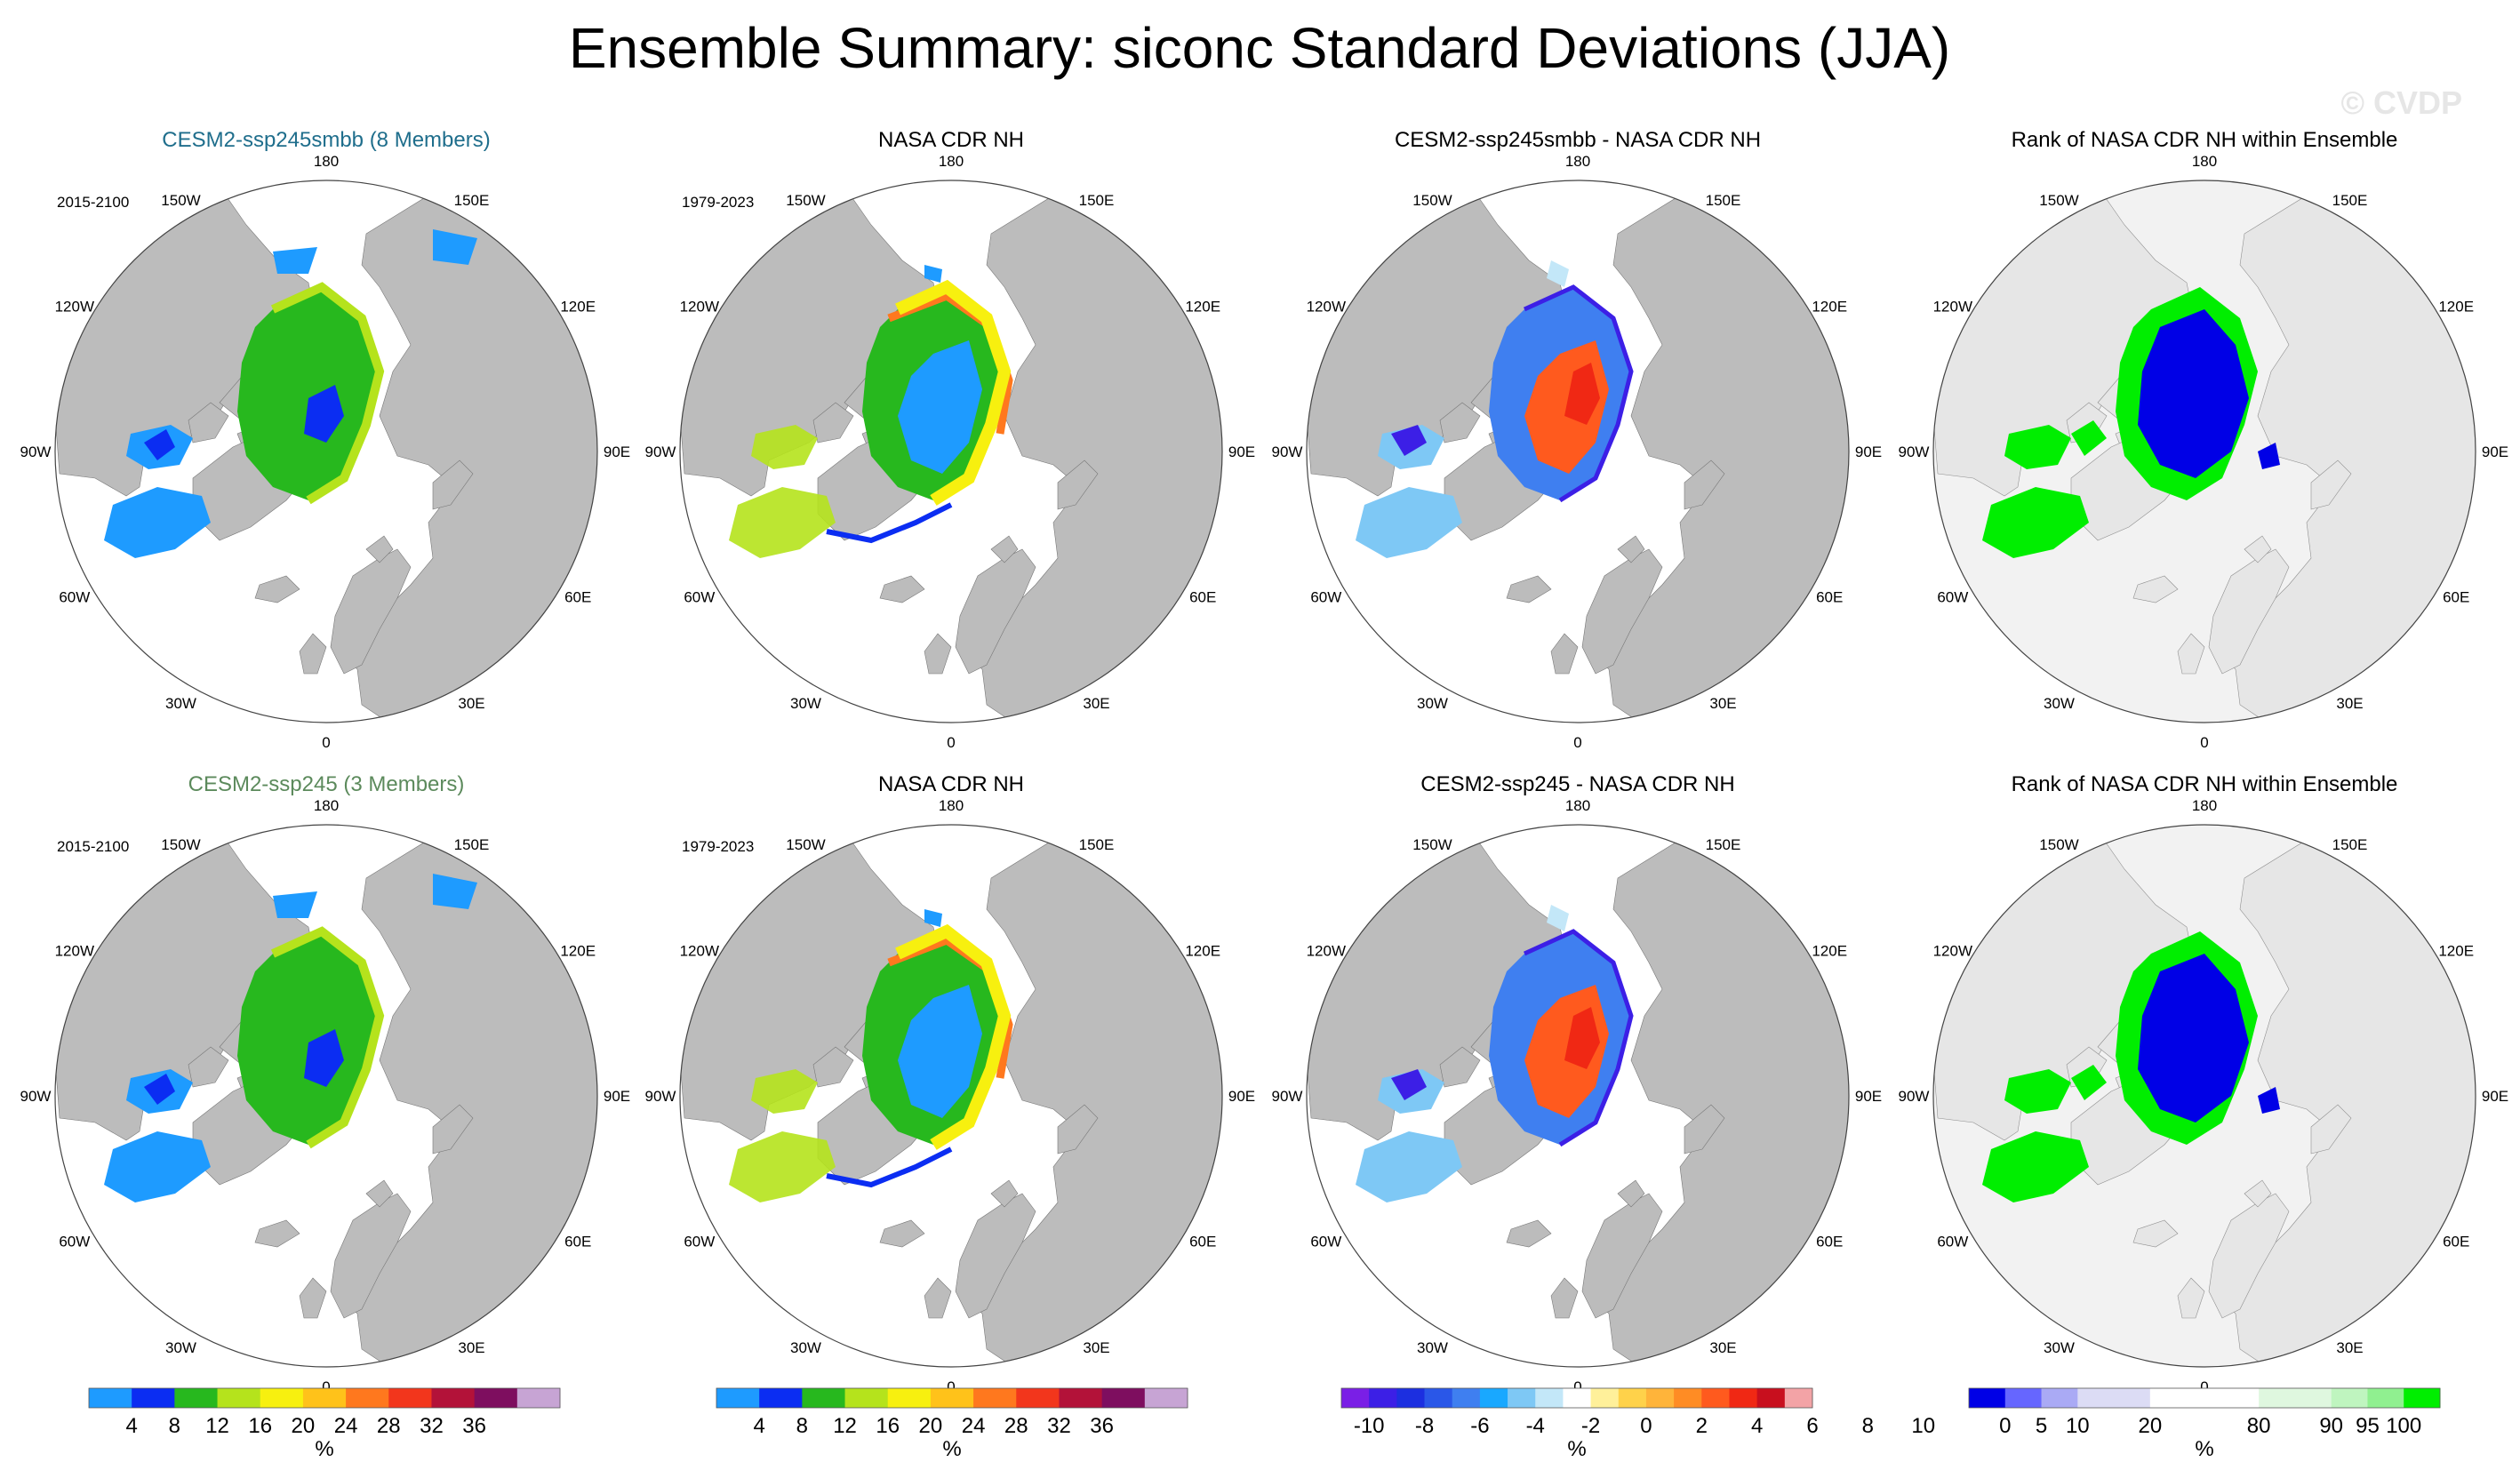  What do you see at coordinates (974, 1426) in the screenshot?
I see `colorbar-tick-label: 24` at bounding box center [974, 1426].